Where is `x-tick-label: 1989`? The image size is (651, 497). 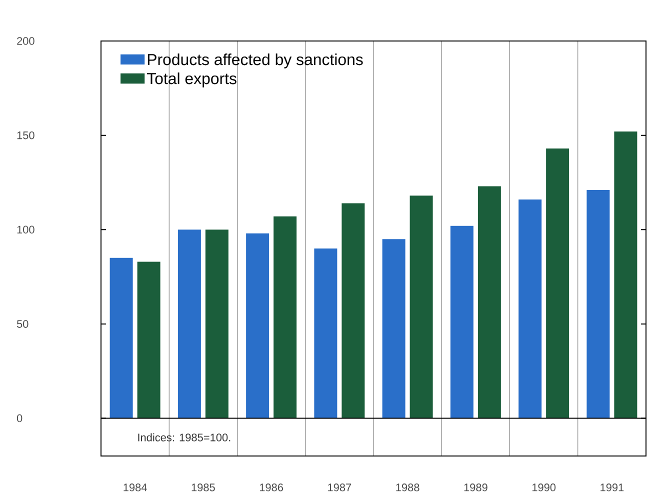 x-tick-label: 1989 is located at coordinates (476, 488).